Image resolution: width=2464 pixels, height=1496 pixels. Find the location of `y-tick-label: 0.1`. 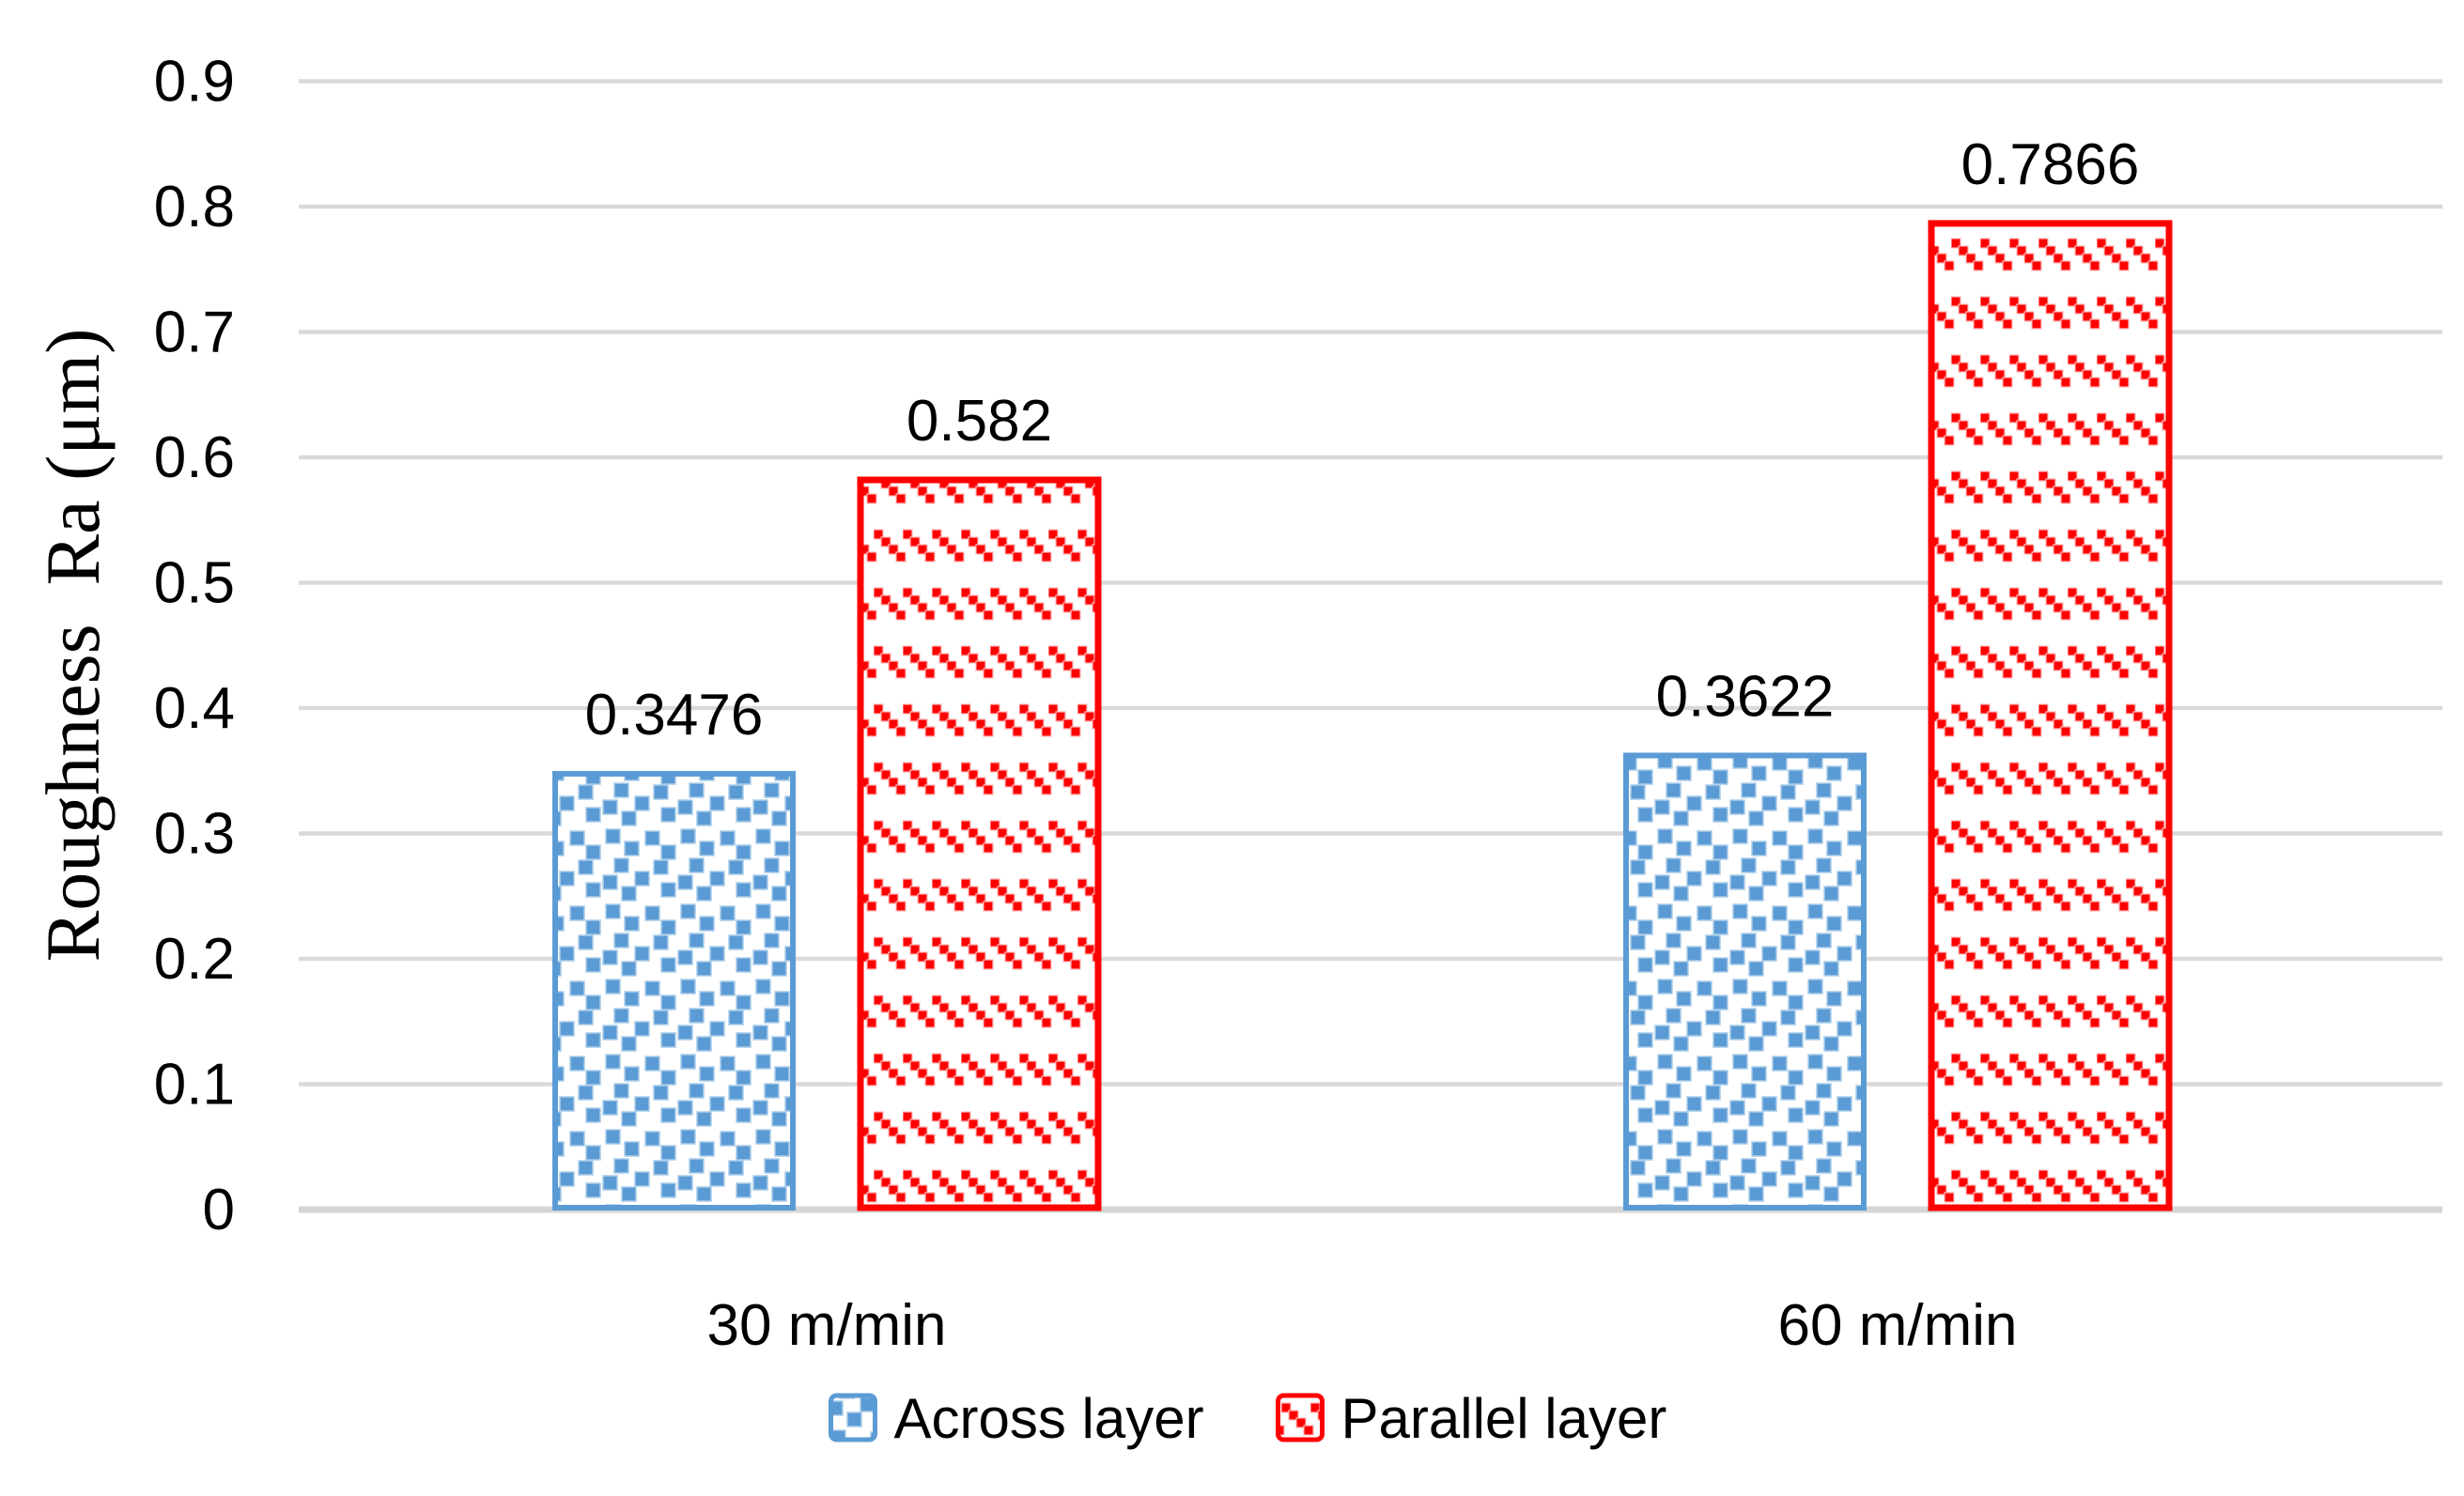

y-tick-label: 0.1 is located at coordinates (194, 1086).